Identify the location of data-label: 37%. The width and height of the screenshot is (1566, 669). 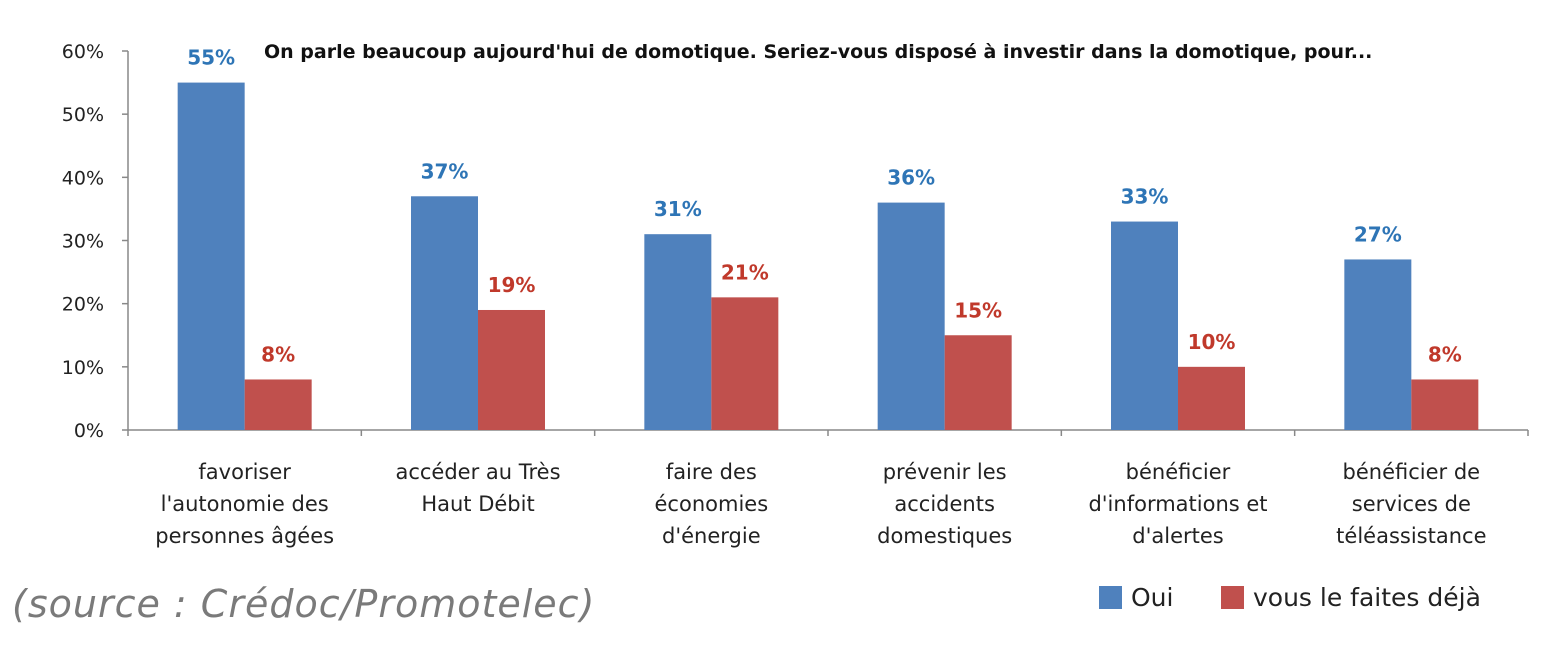
(445, 171).